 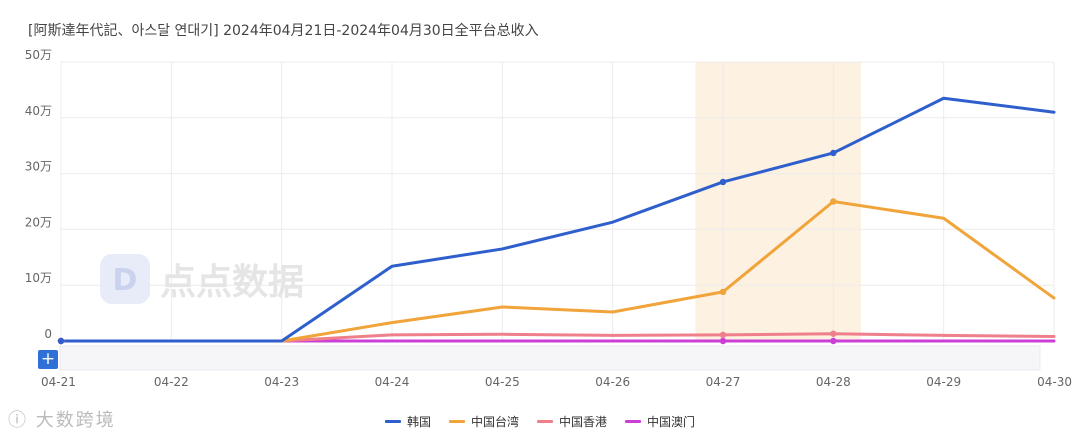 What do you see at coordinates (38, 167) in the screenshot?
I see `y-tick-label: 30万` at bounding box center [38, 167].